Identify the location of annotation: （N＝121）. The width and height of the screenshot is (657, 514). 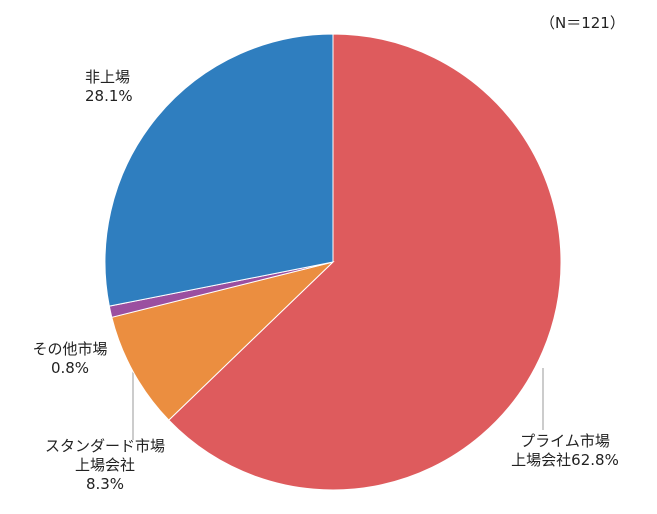
(582, 23).